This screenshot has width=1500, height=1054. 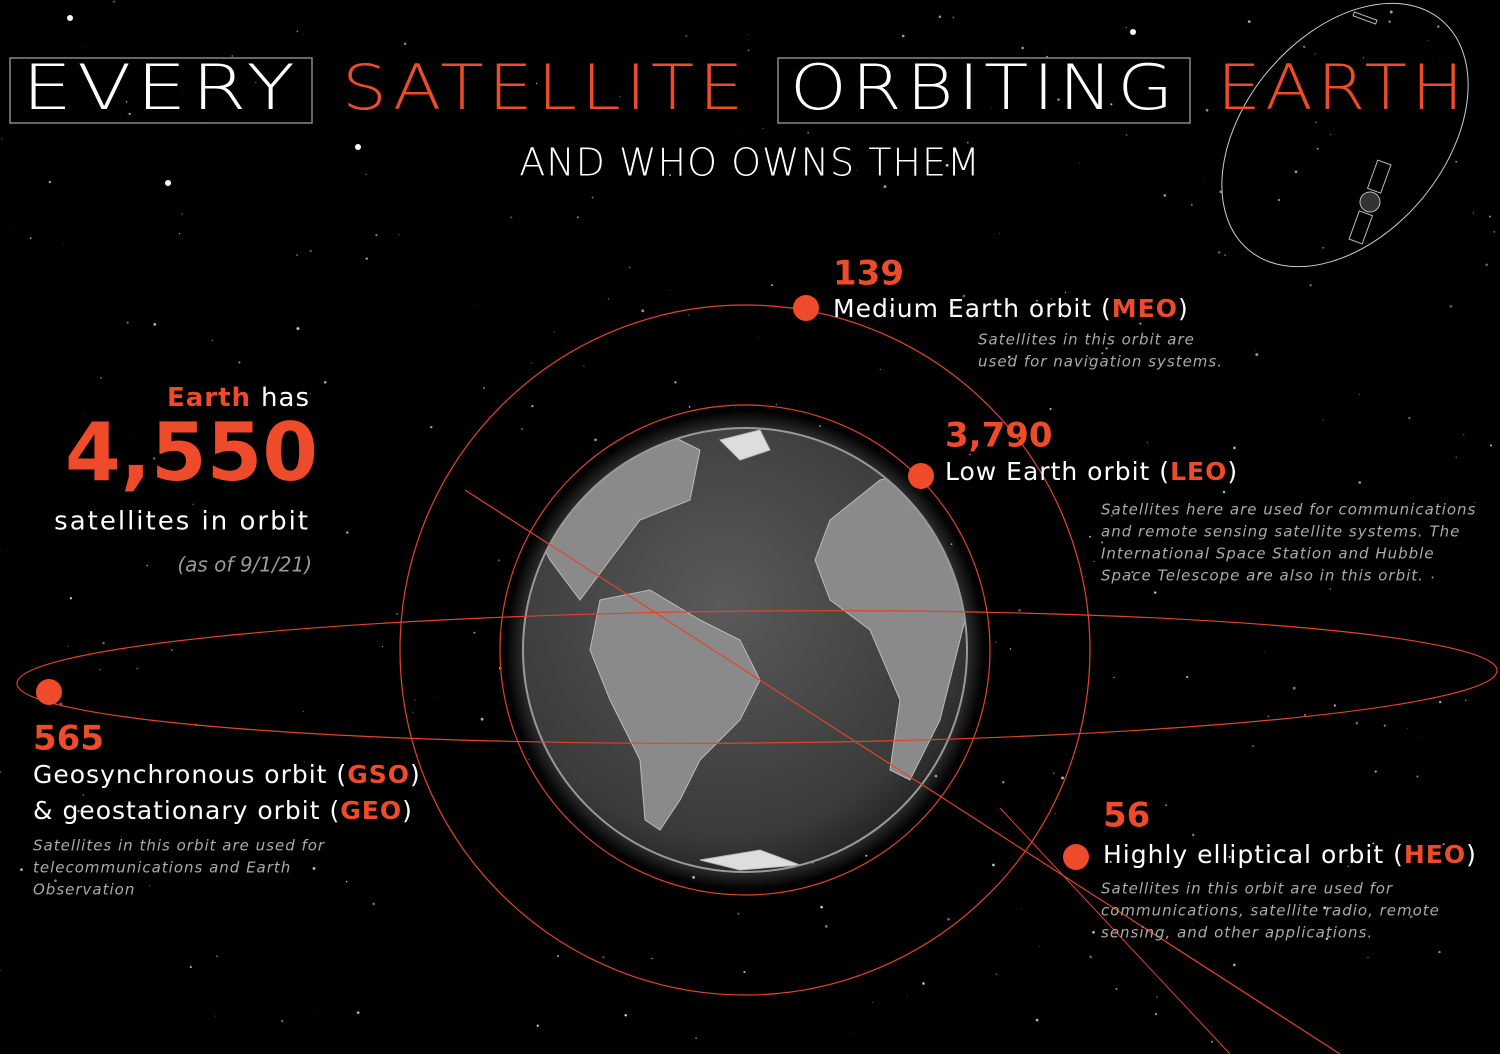 What do you see at coordinates (1471, 854) in the screenshot?
I see `orbit-label-part: )` at bounding box center [1471, 854].